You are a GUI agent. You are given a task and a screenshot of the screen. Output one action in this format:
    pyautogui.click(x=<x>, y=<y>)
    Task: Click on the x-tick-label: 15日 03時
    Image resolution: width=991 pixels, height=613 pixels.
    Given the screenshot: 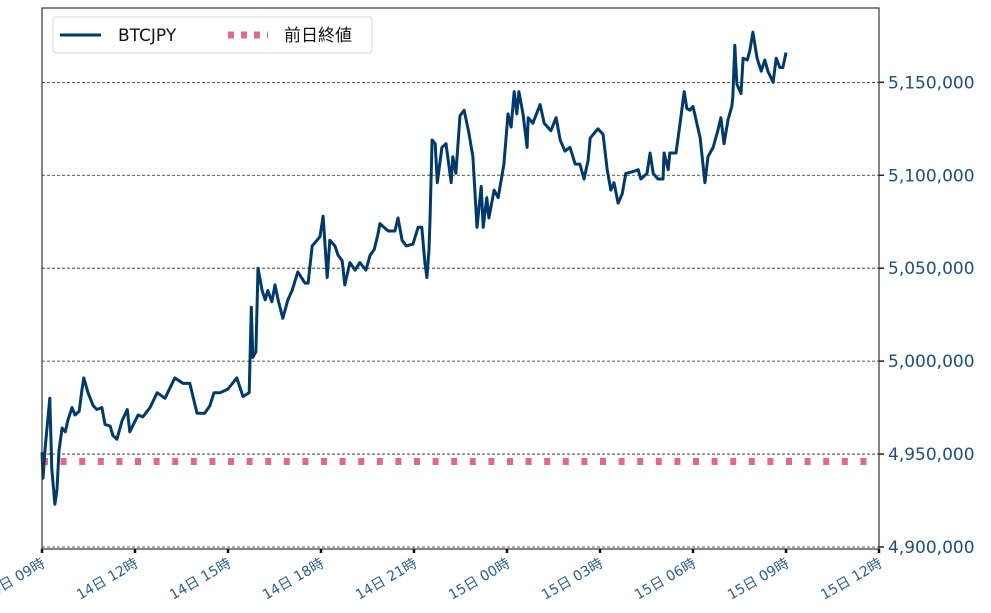 What is the action you would take?
    pyautogui.click(x=572, y=580)
    